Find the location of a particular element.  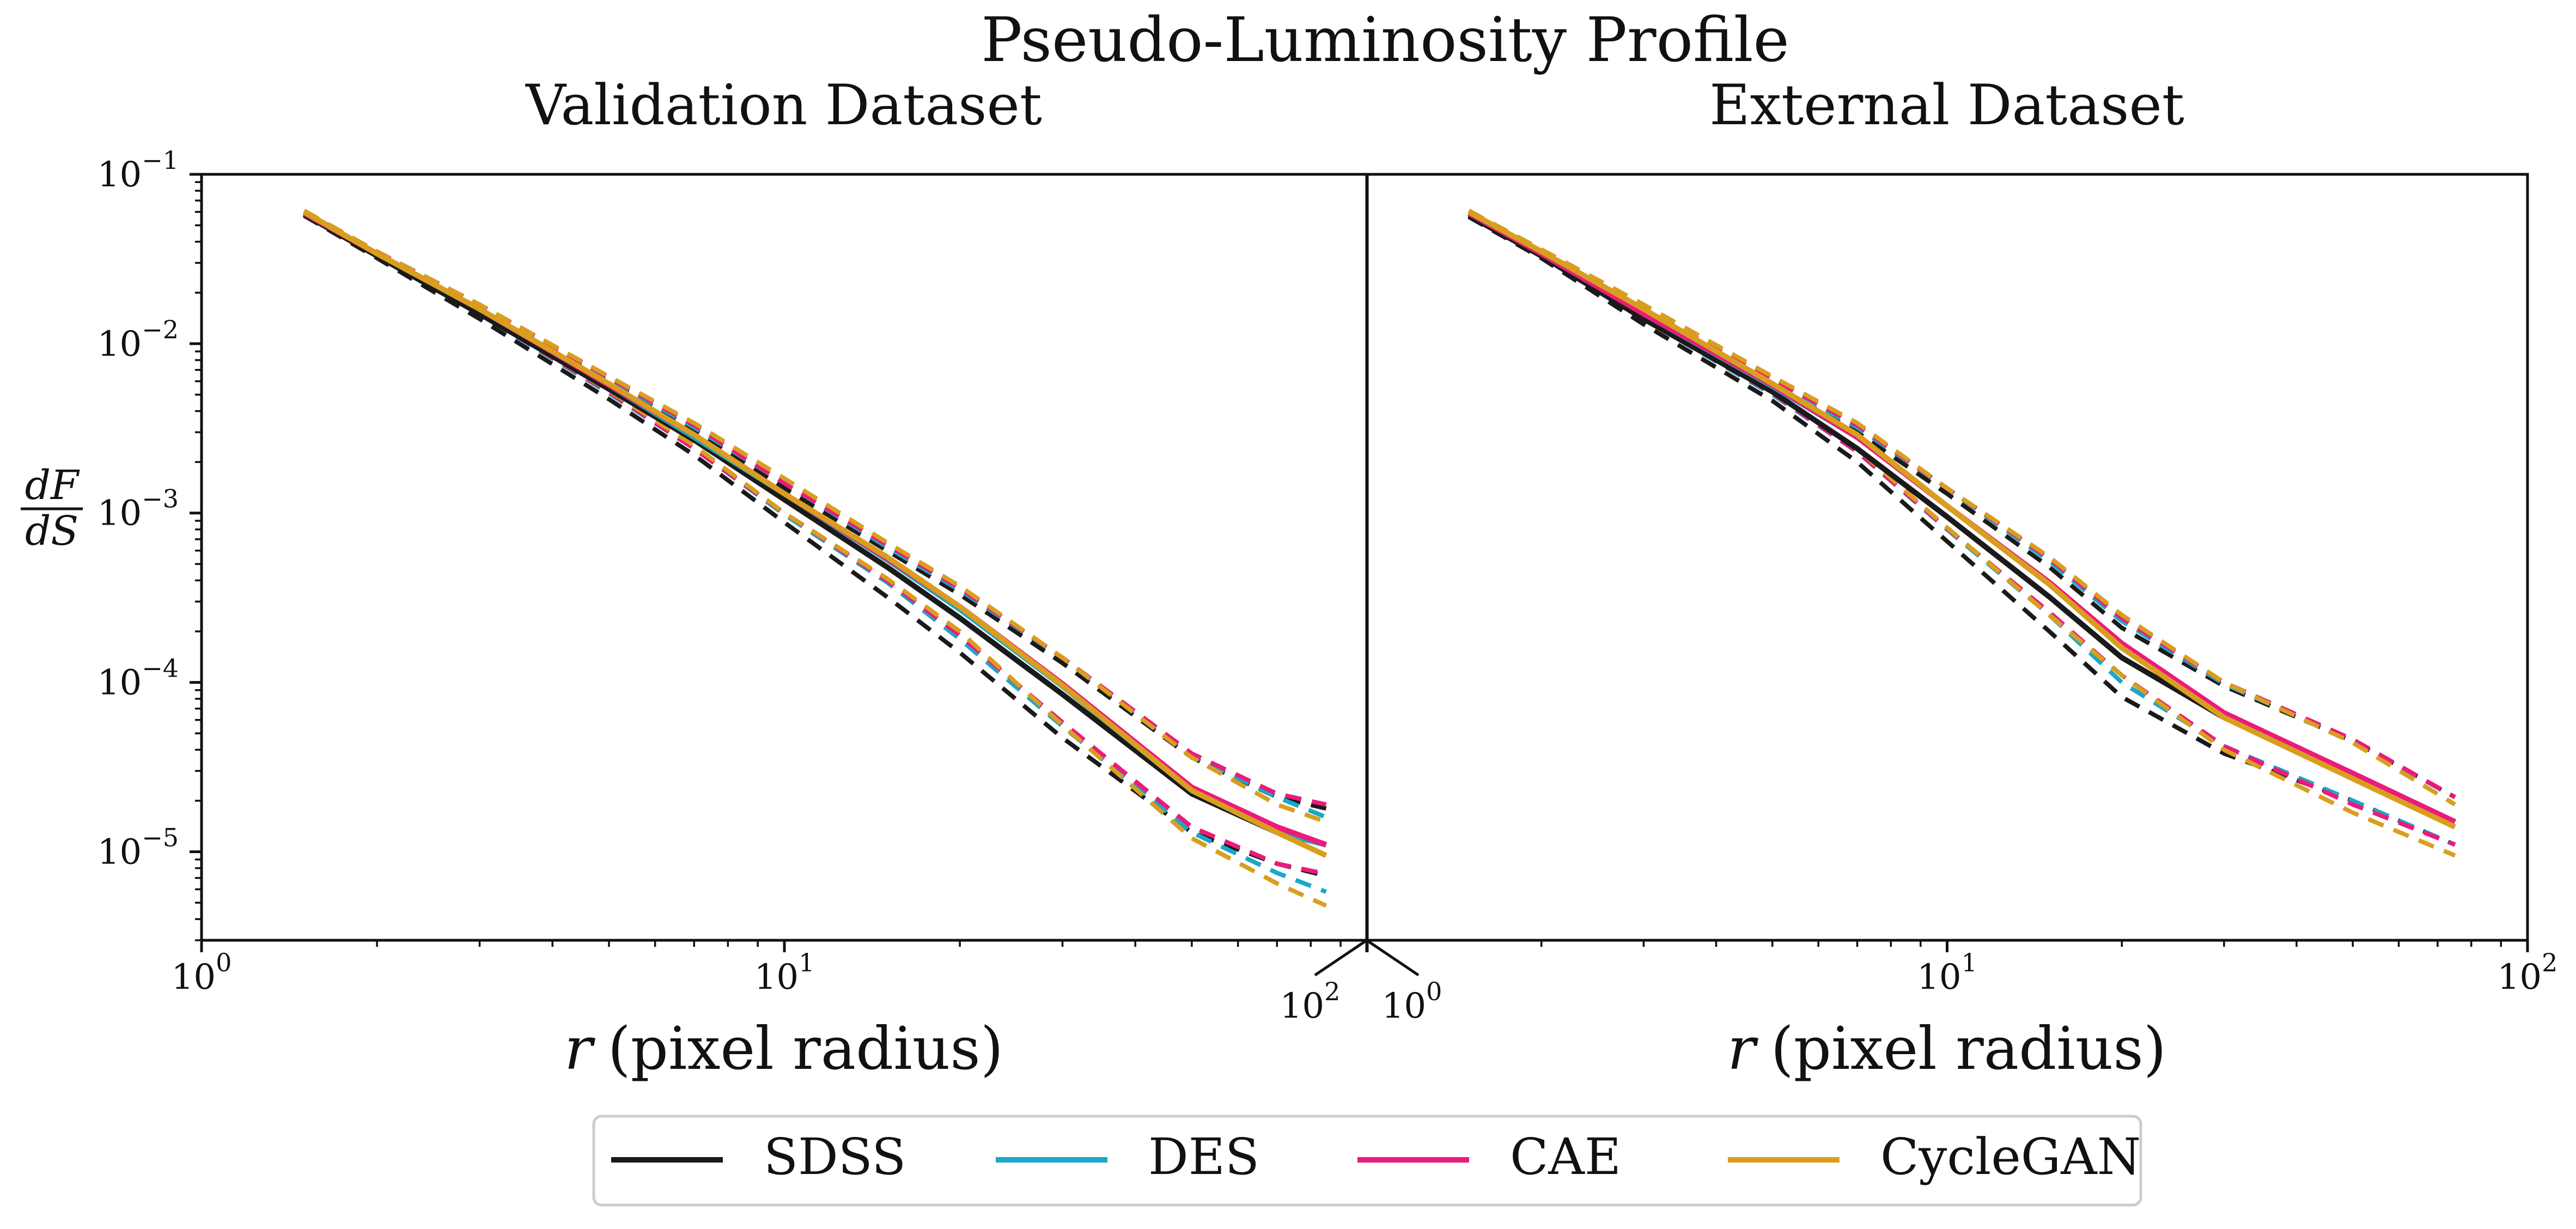

y-tick-label: 10⁻² is located at coordinates (139, 339).